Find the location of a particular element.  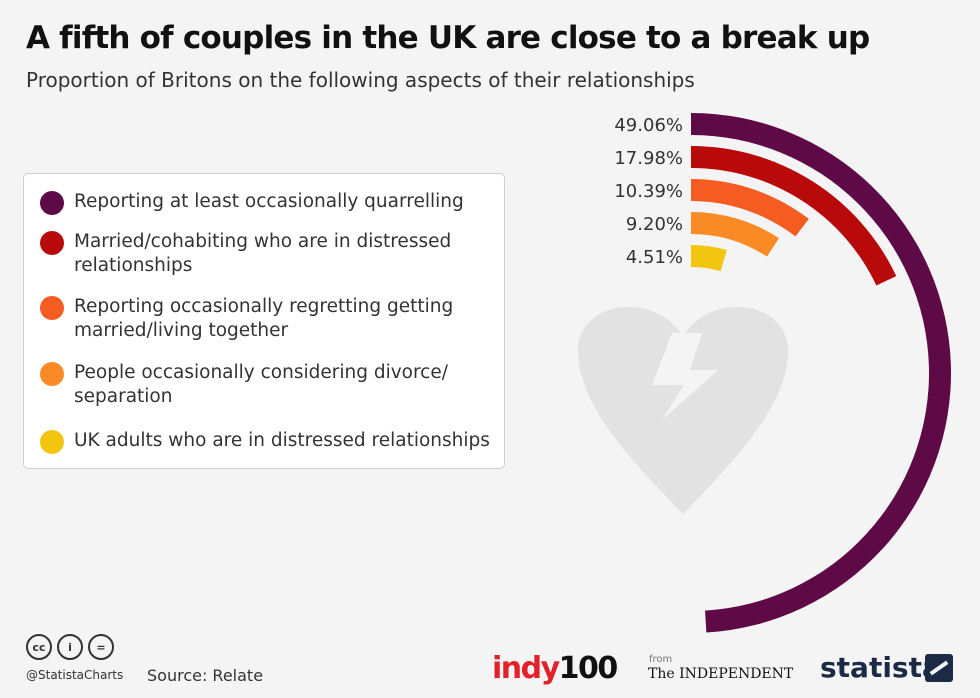

value-label: 9.20% is located at coordinates (654, 224).